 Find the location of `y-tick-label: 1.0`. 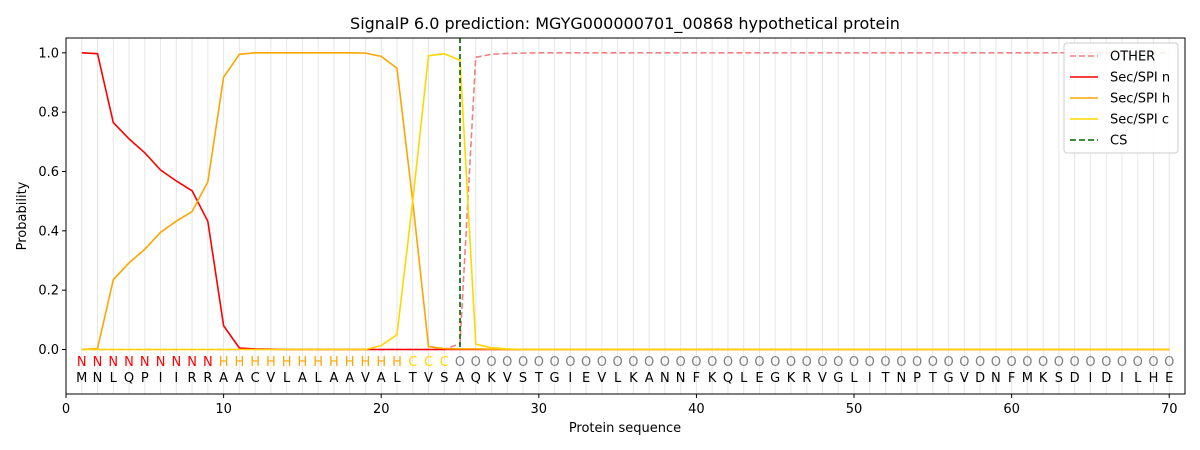

y-tick-label: 1.0 is located at coordinates (48, 53).